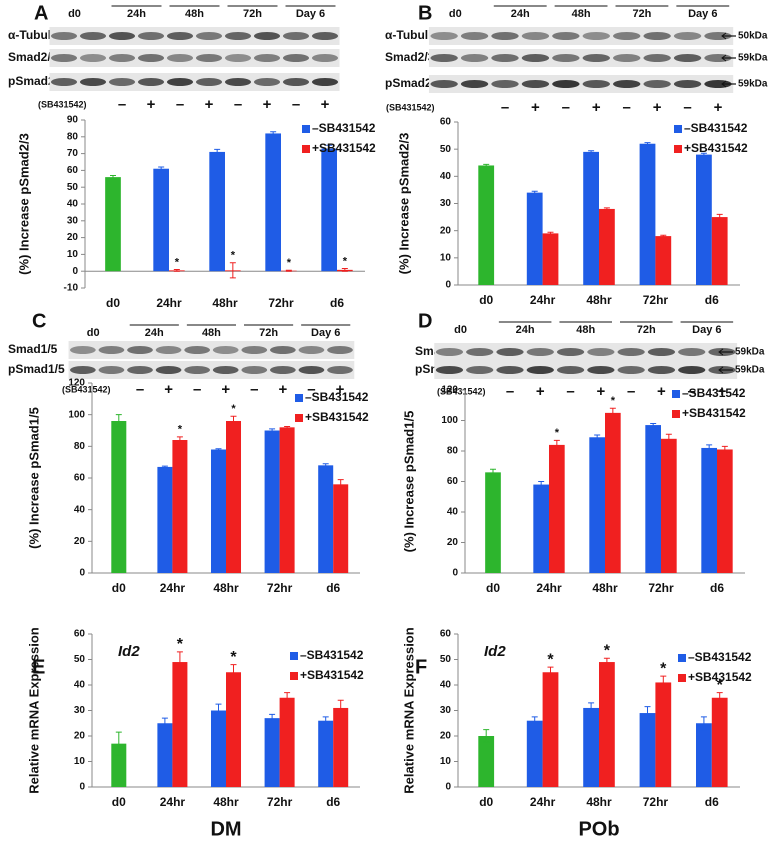 This screenshot has width=777, height=842. I want to click on y-tick-label: 30, so click(446, 710).